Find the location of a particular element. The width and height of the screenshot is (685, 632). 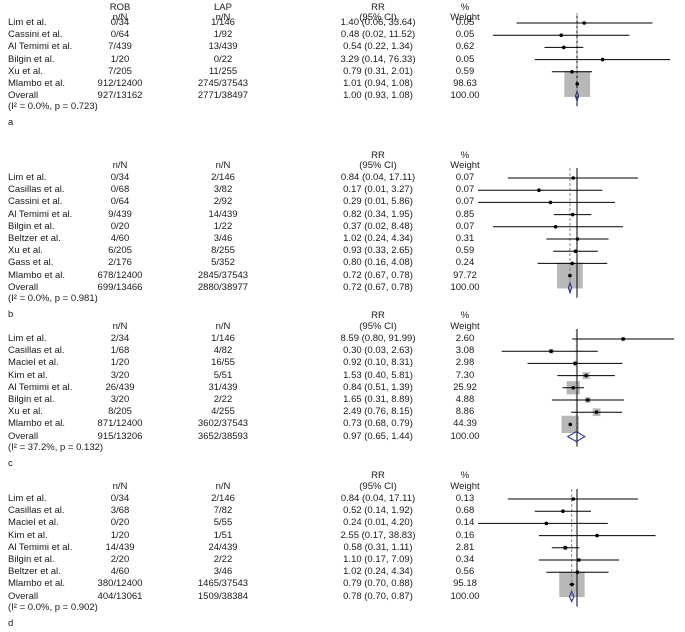

rr-ci-value: 1.02 (0.24, 4.34) is located at coordinates (378, 572).